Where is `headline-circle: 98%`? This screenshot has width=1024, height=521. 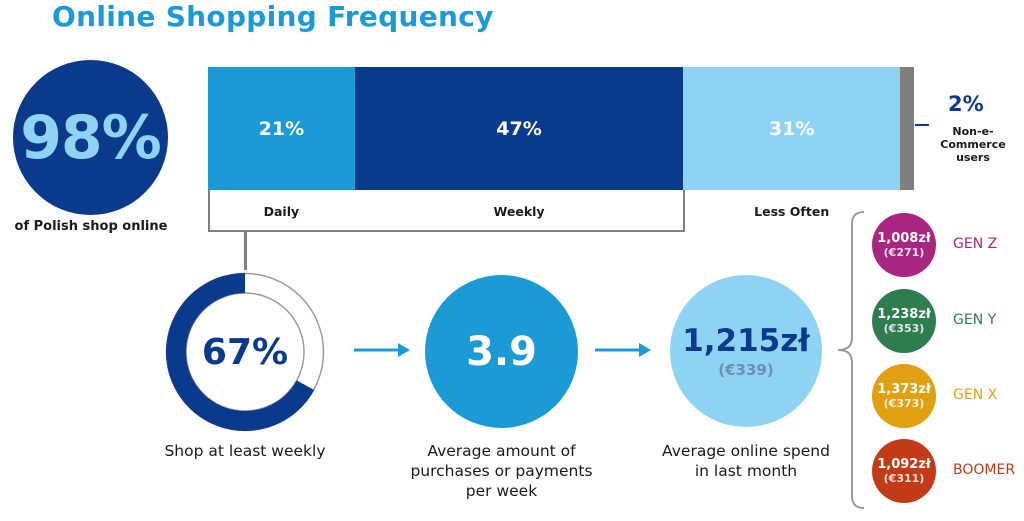
headline-circle: 98% is located at coordinates (90, 137).